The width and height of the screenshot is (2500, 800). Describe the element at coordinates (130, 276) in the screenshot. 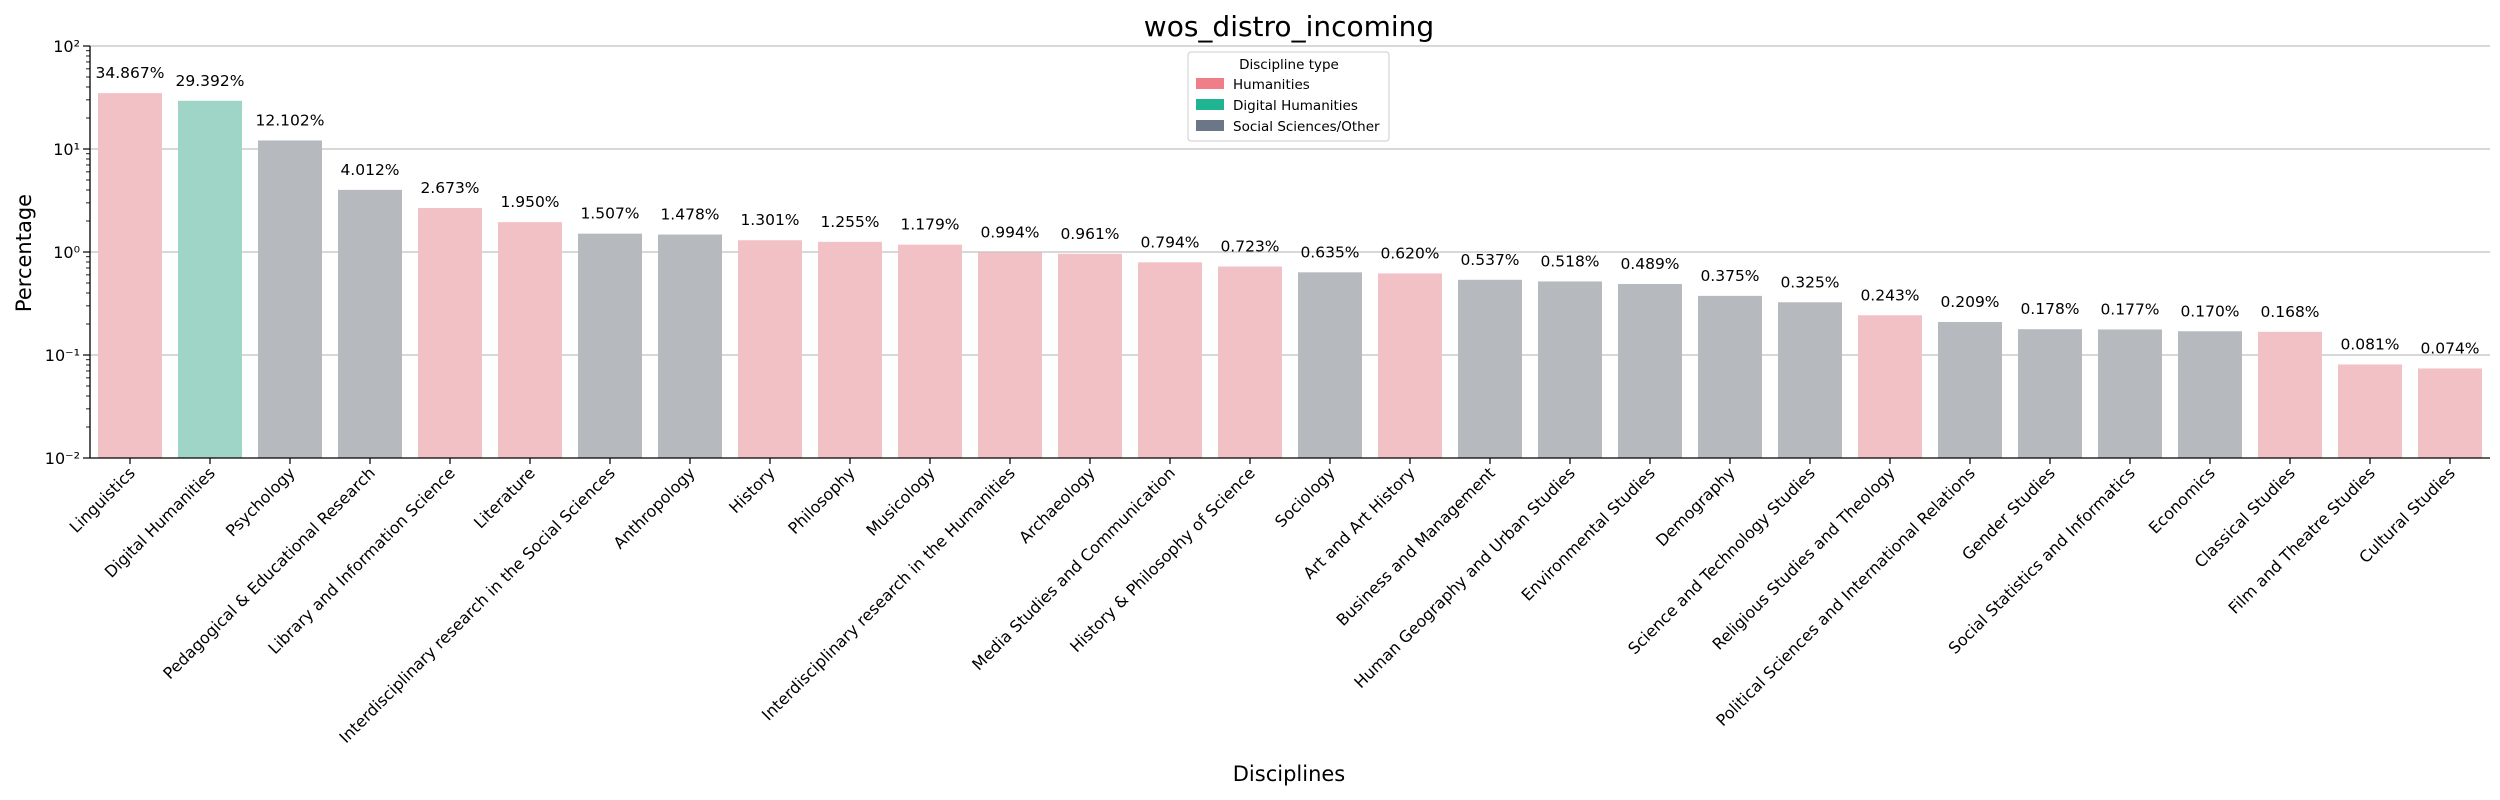

I see `bar-linguistics` at that location.